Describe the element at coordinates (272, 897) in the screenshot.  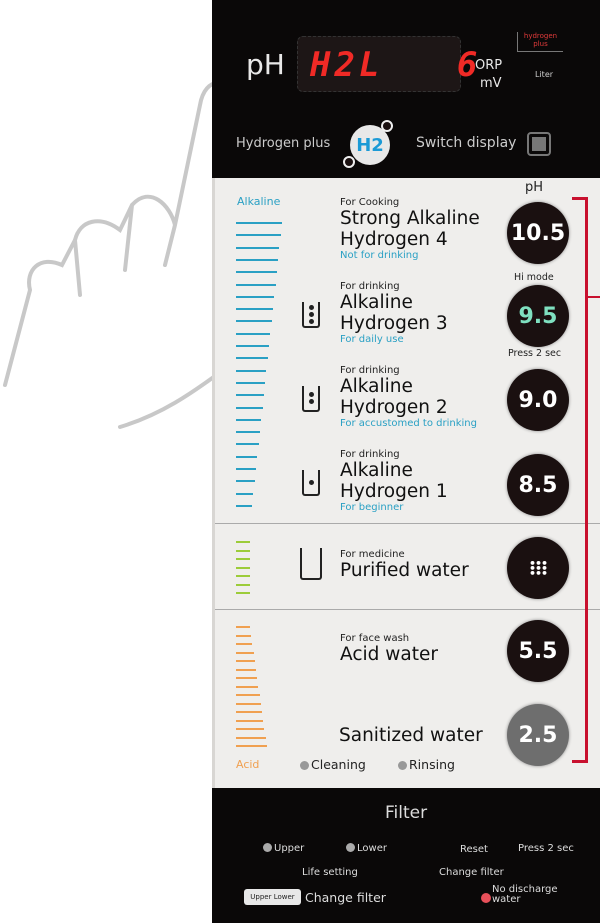
I see `upper-lower-button: Upper Lower` at that location.